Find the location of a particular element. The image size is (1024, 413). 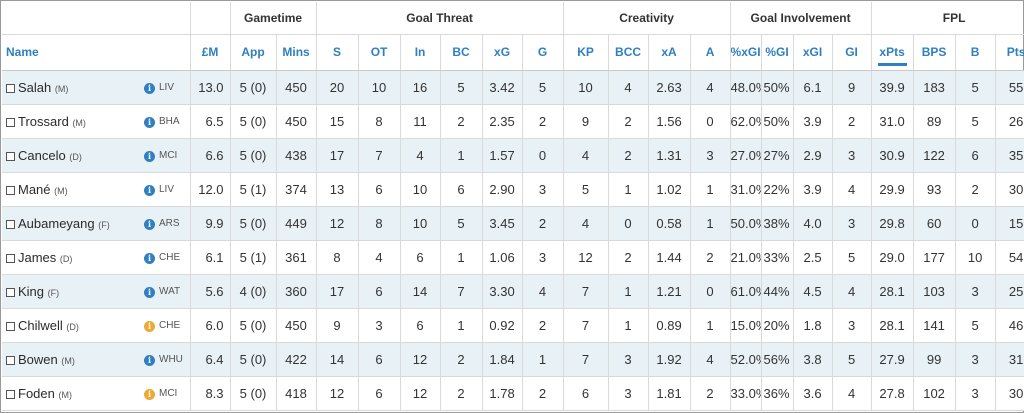

player-name: Bowen is located at coordinates (38, 359).